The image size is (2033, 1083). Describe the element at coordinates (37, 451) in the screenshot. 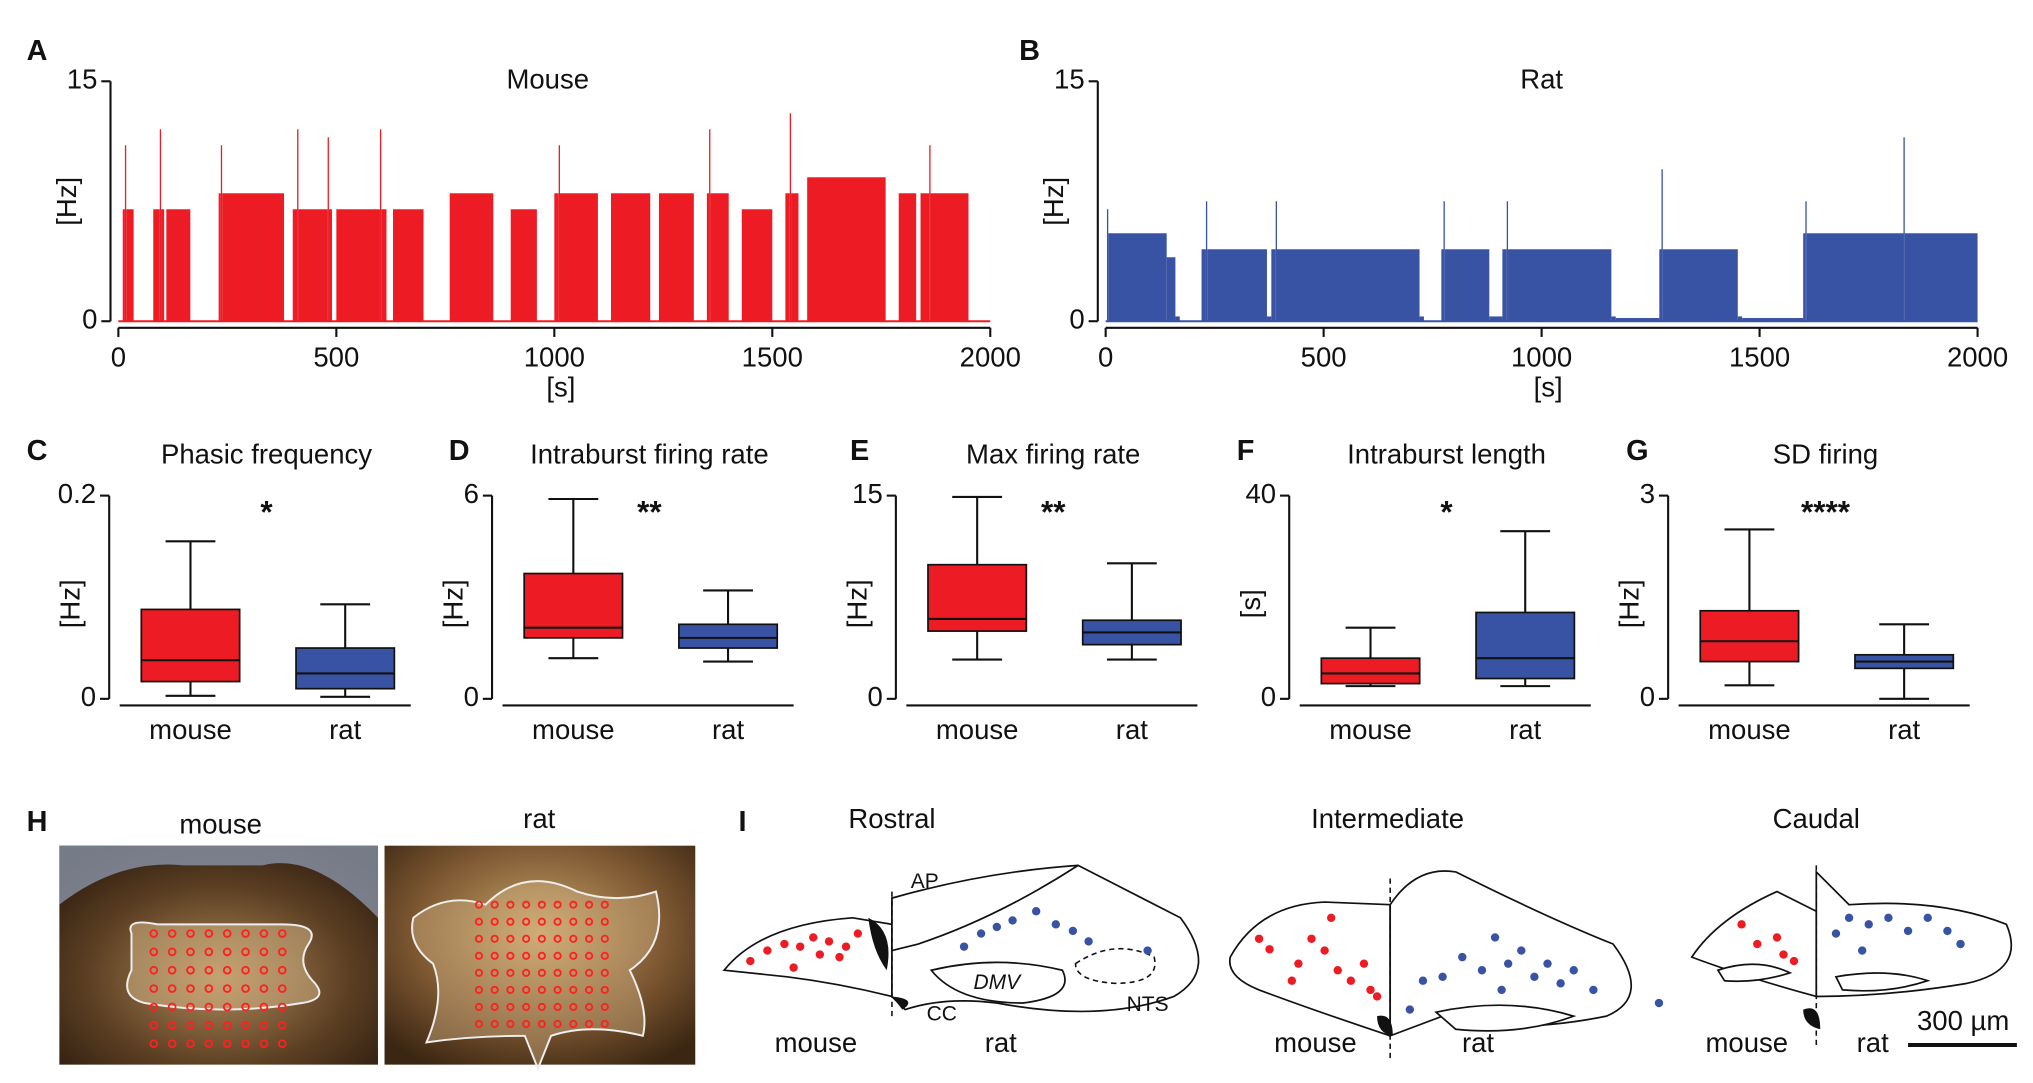

I see `panel-label: C` at that location.